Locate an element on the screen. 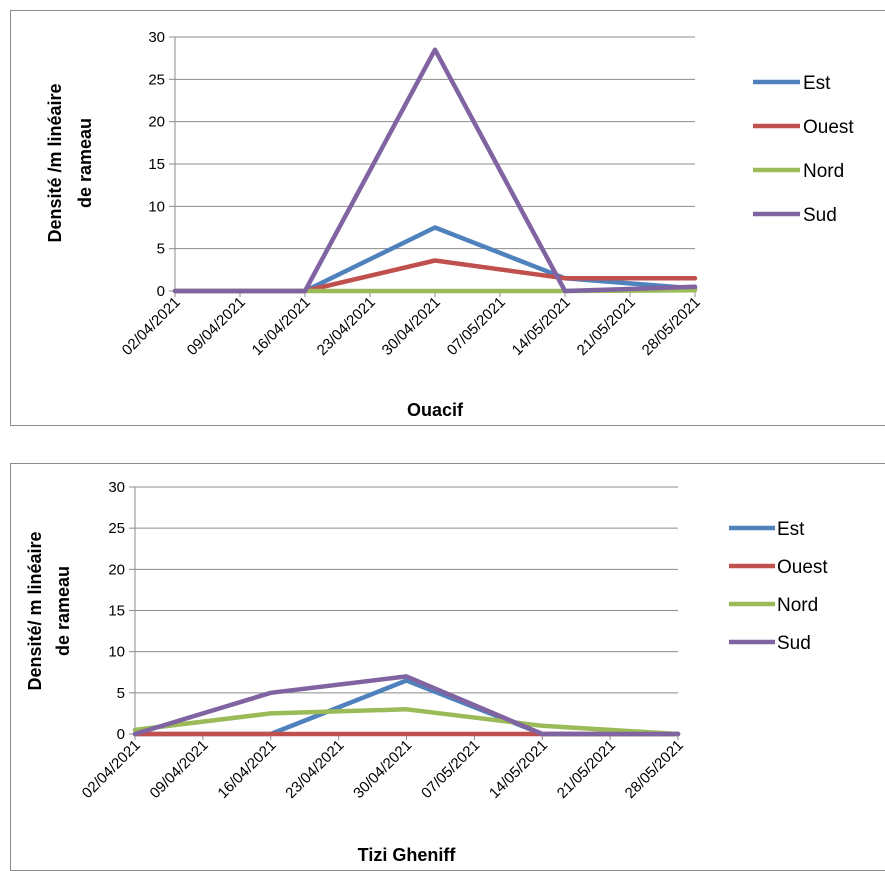 The width and height of the screenshot is (885, 871). series-line-nord is located at coordinates (406, 722).